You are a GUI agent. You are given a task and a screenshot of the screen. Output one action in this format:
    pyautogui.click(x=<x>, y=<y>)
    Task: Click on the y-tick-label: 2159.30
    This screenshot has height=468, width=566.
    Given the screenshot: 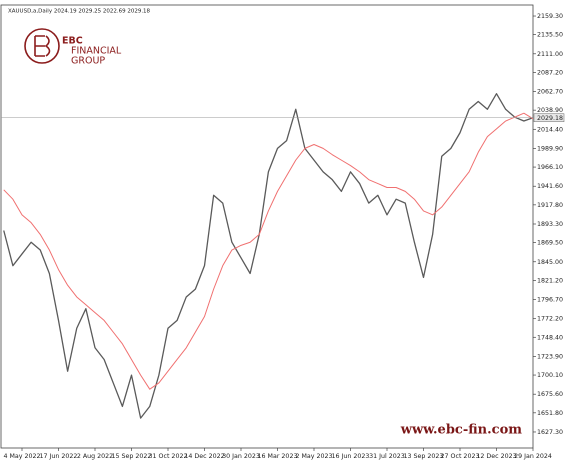 What is the action you would take?
    pyautogui.click(x=550, y=16)
    